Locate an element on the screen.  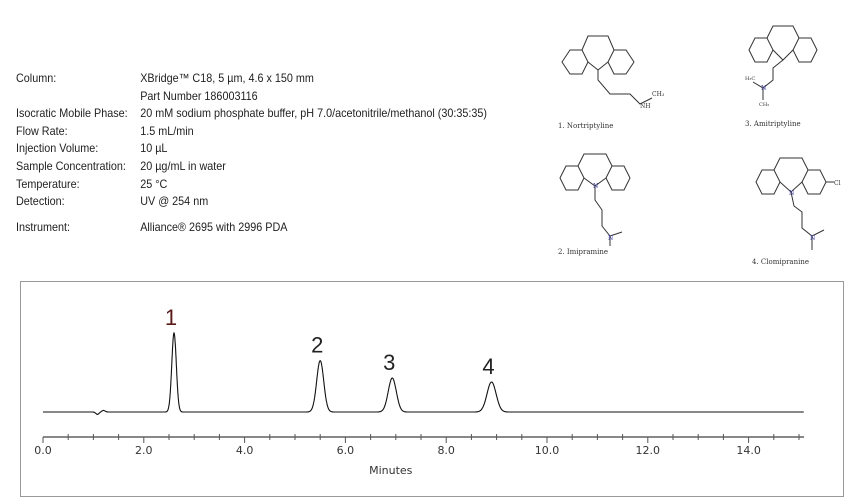
svg-text: NH is located at coordinates (645, 106).